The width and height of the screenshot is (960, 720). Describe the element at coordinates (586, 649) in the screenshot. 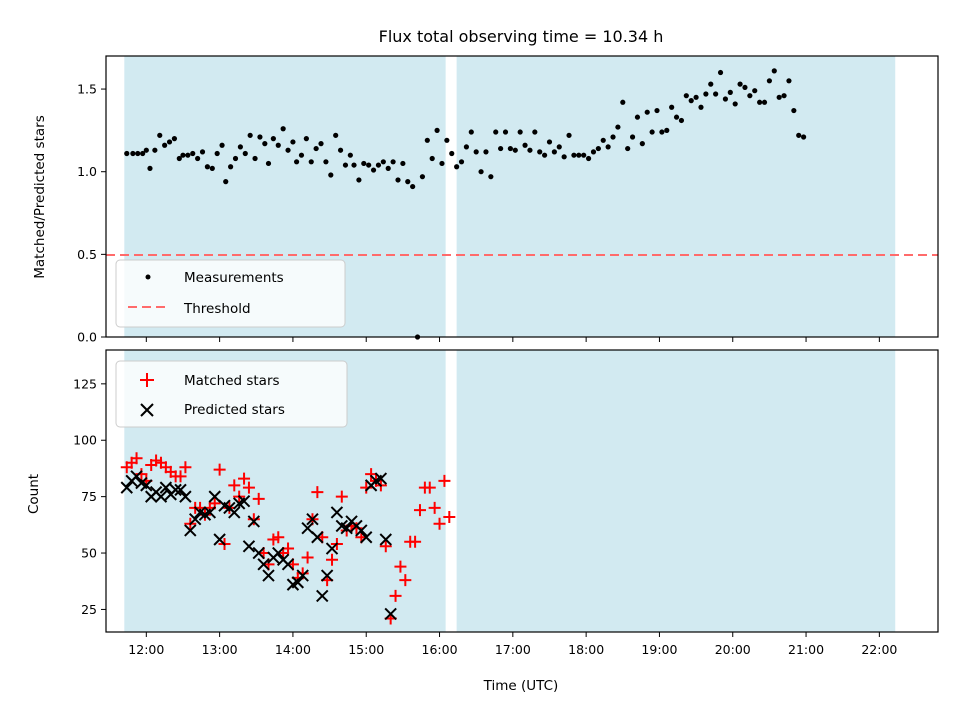

I see `x-tick-label: 18:00` at that location.